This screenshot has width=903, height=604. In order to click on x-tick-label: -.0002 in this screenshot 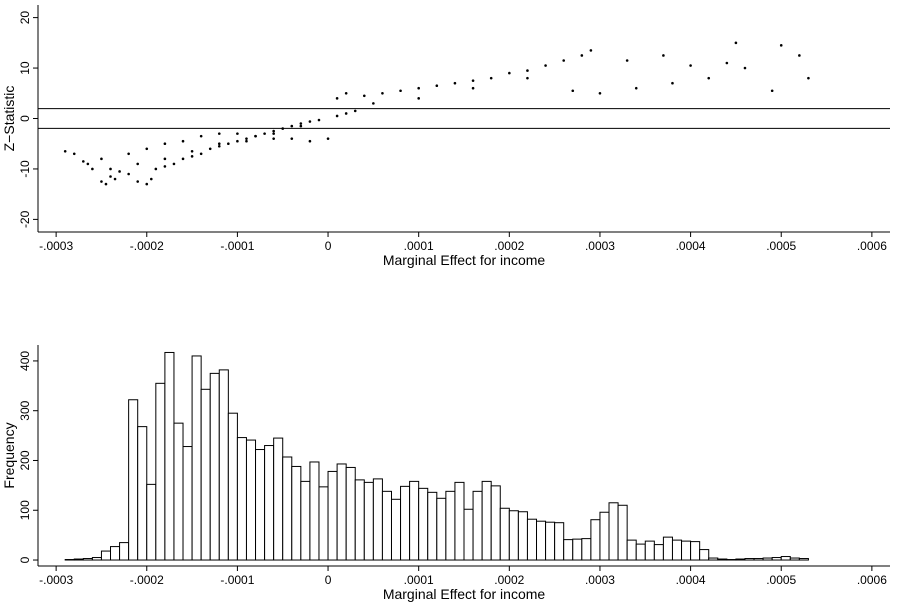, I will do `click(147, 246)`.